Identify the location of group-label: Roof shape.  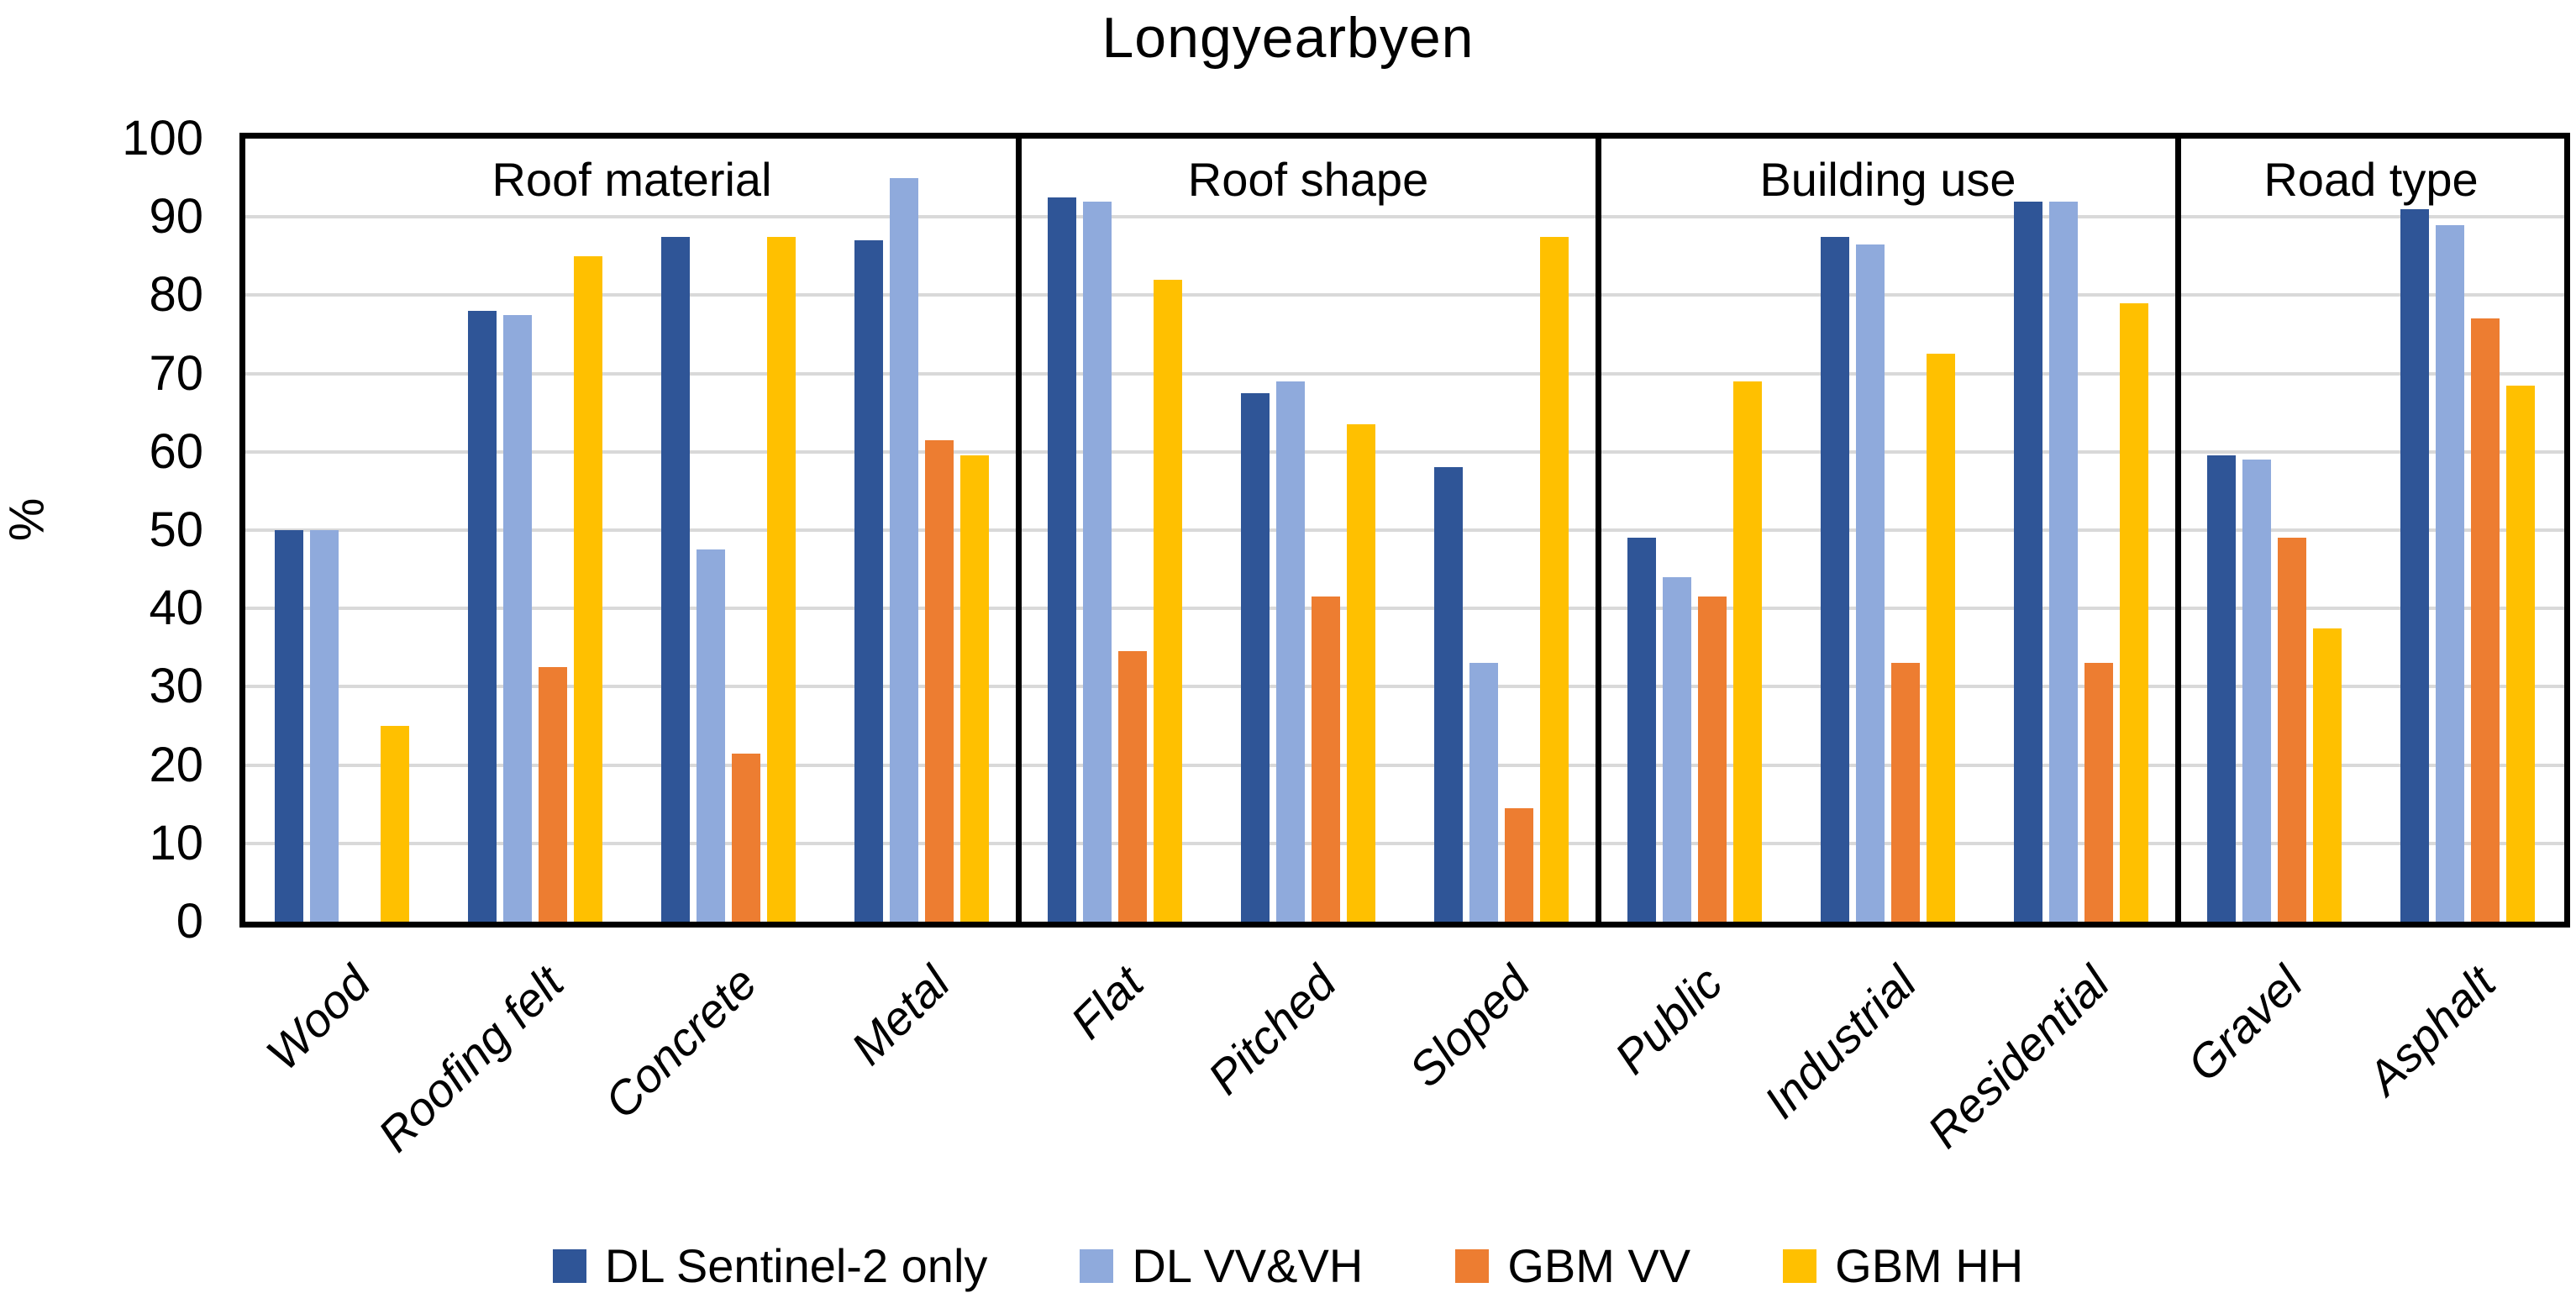
(1308, 179).